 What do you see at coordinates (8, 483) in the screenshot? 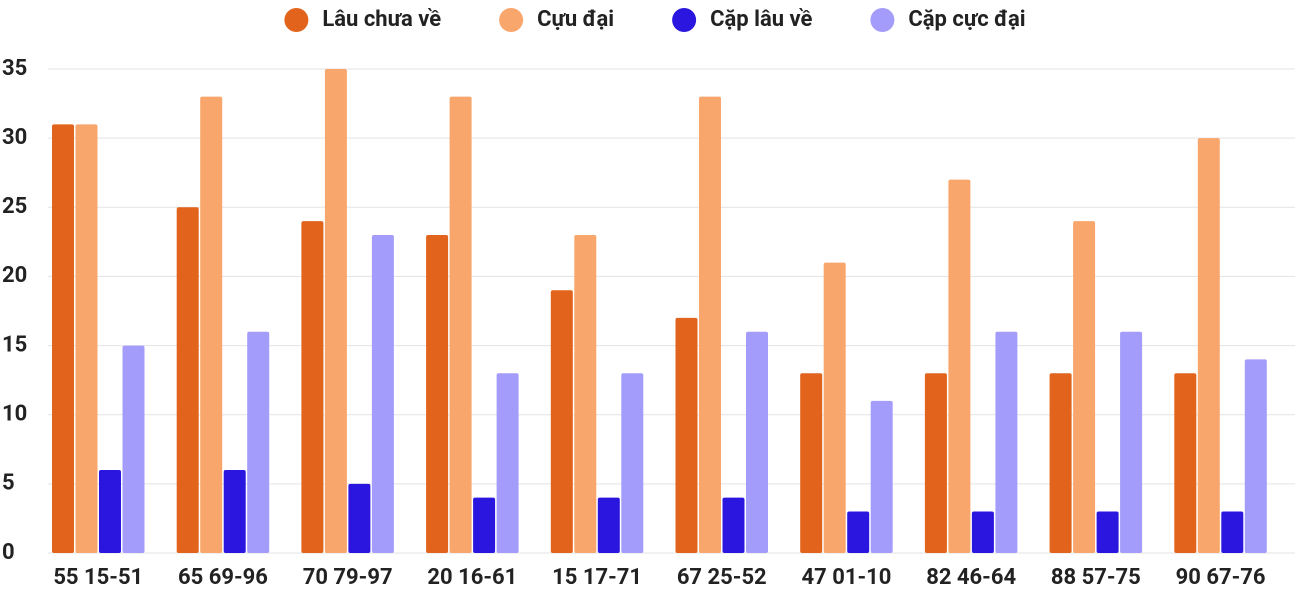
I see `y-tick-label: 5` at bounding box center [8, 483].